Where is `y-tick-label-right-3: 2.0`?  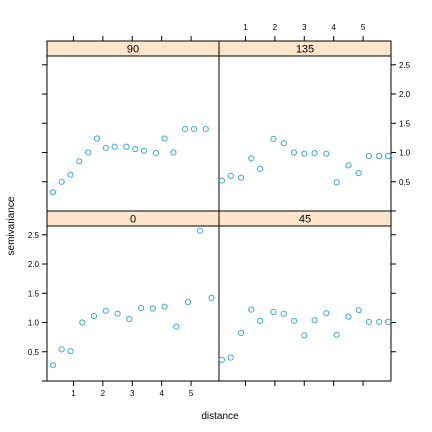
y-tick-label-right-3: 2.0 is located at coordinates (405, 94).